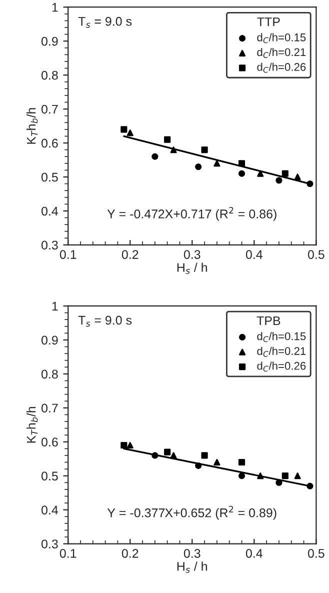  I want to click on legend-title: TTP, so click(268, 22).